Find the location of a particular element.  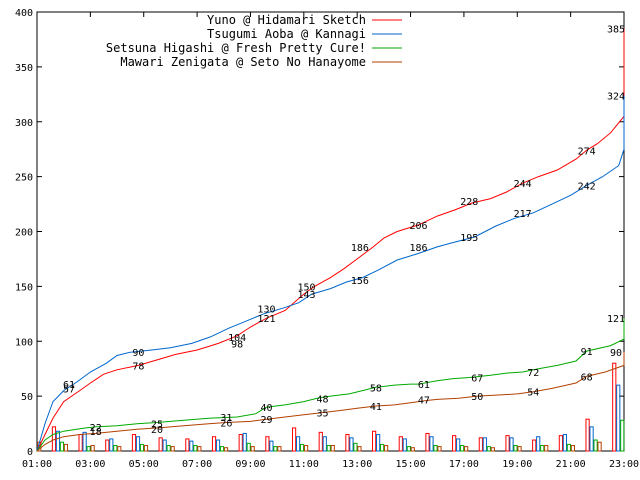

data-label: 195 is located at coordinates (469, 238).